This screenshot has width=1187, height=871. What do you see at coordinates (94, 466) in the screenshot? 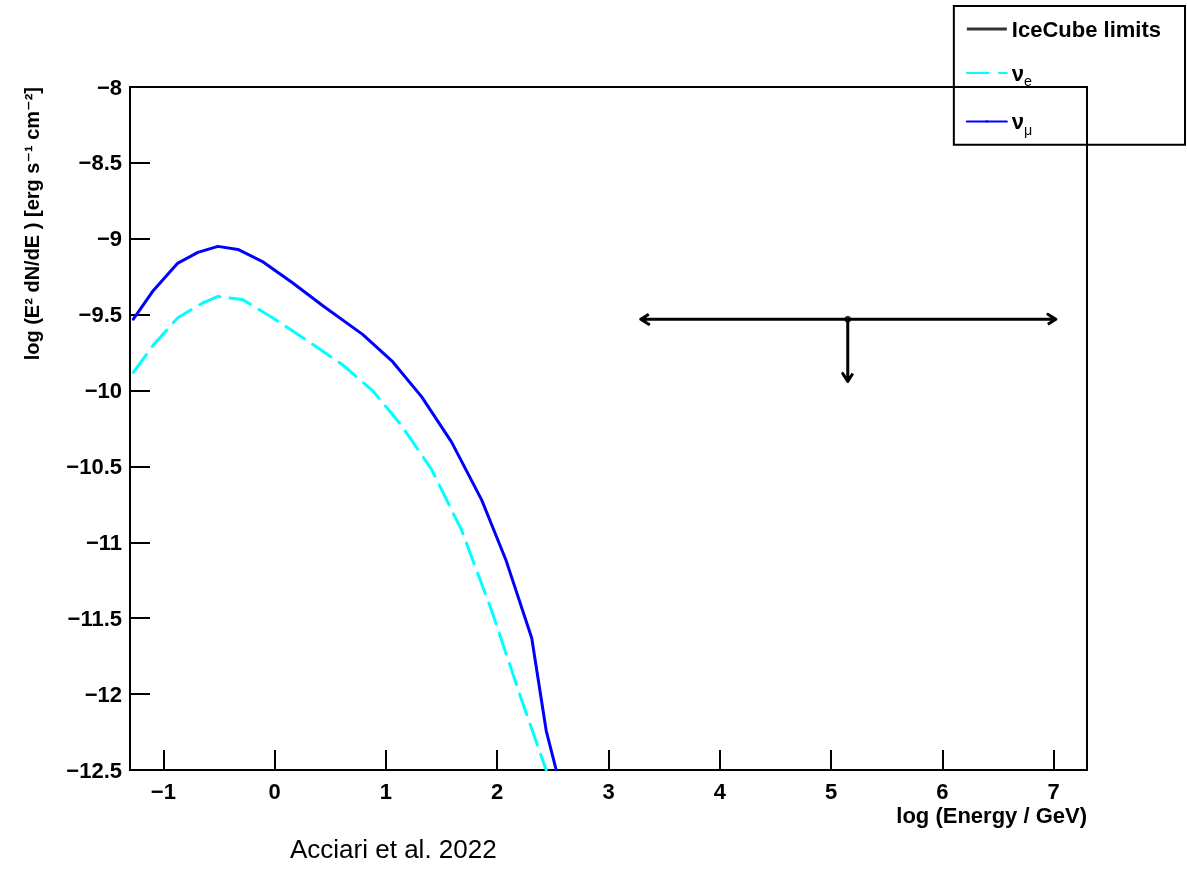
I see `y-tick-label: −10.5` at bounding box center [94, 466].